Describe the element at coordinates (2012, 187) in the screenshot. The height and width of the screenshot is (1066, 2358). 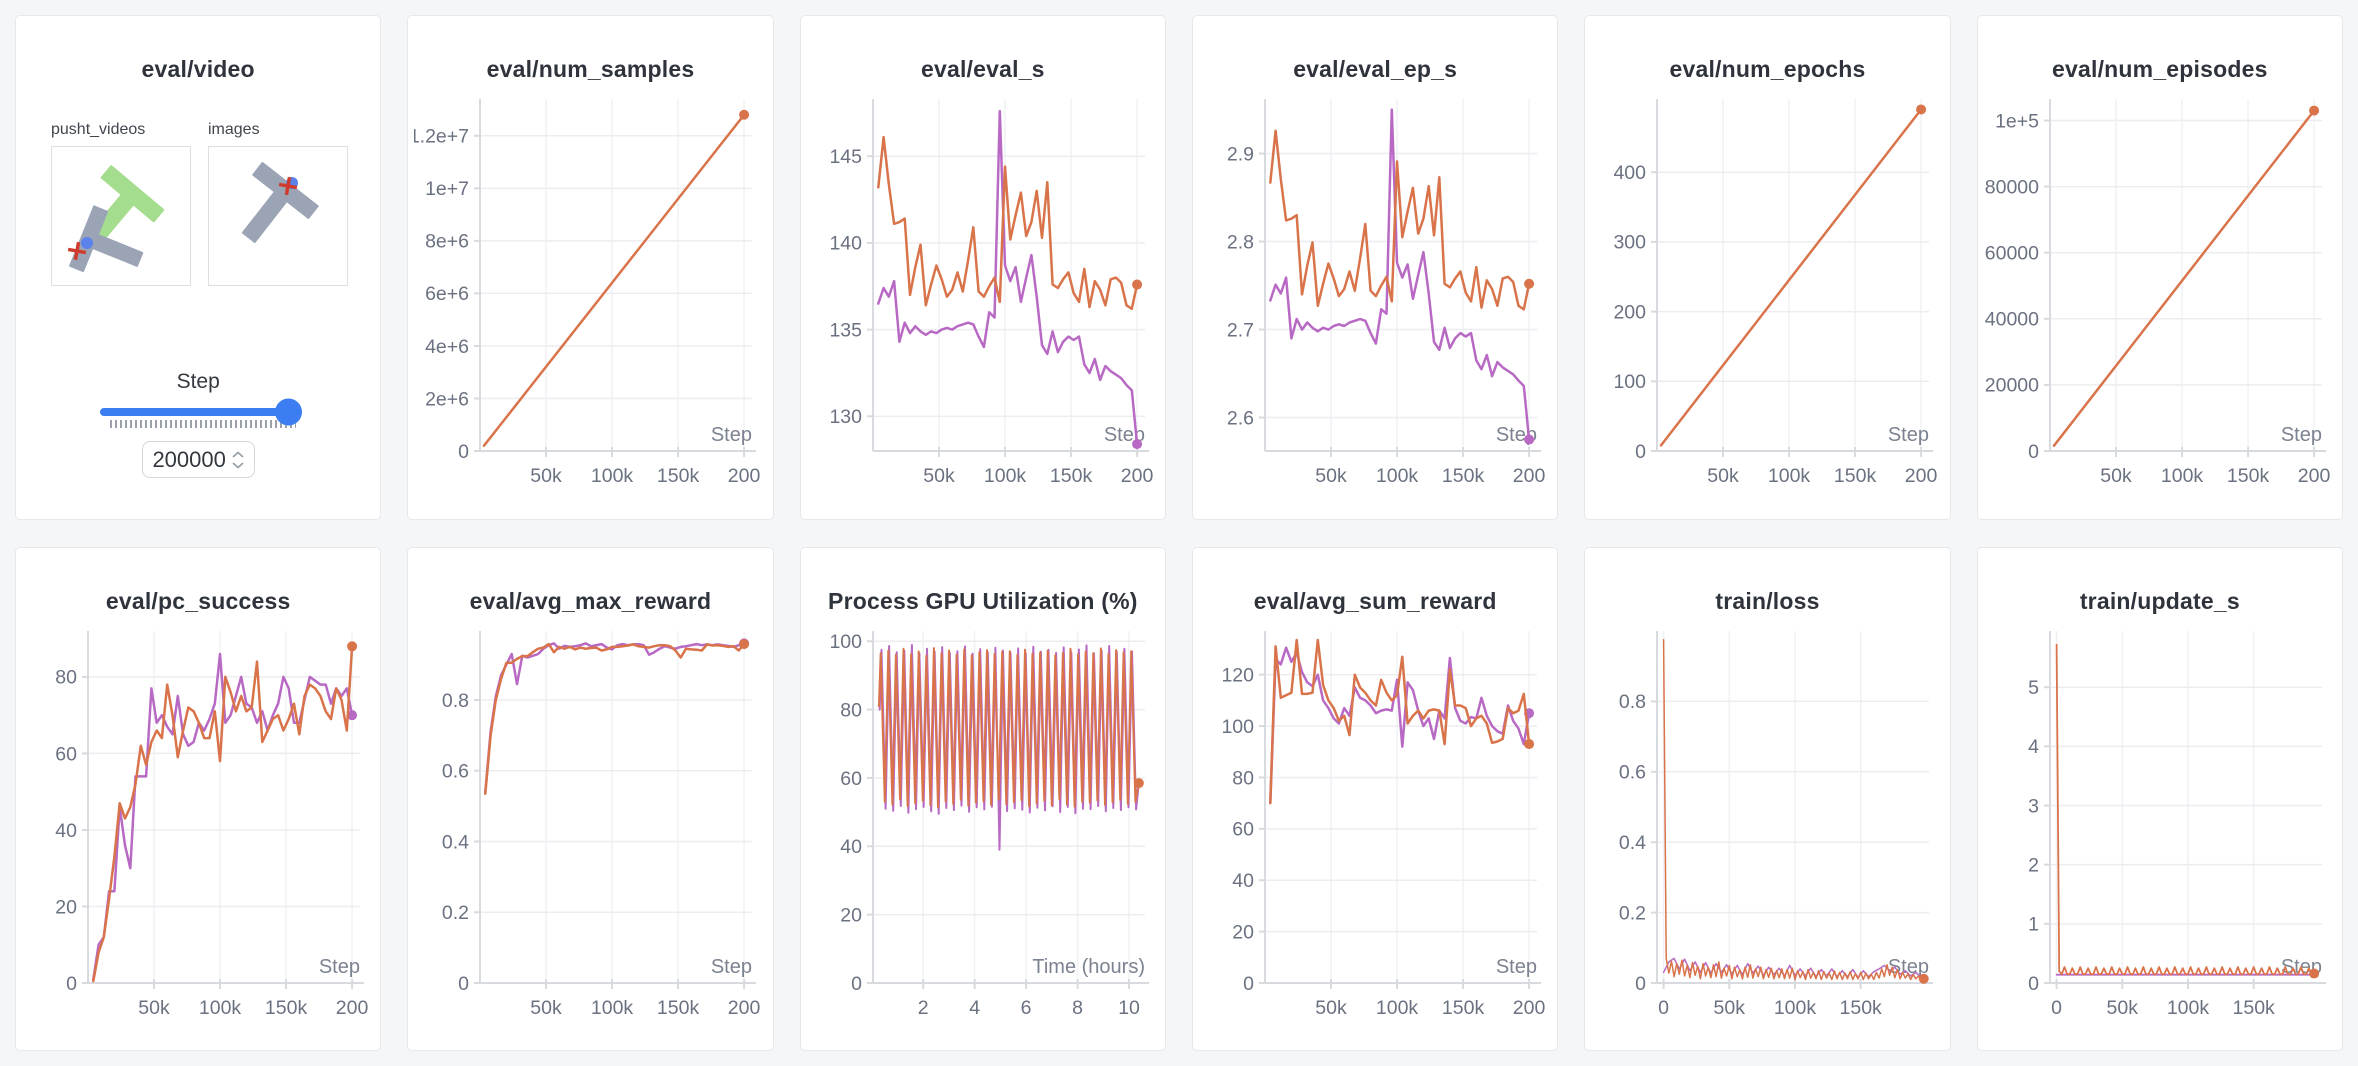
I see `y-tick-label: 80000` at that location.